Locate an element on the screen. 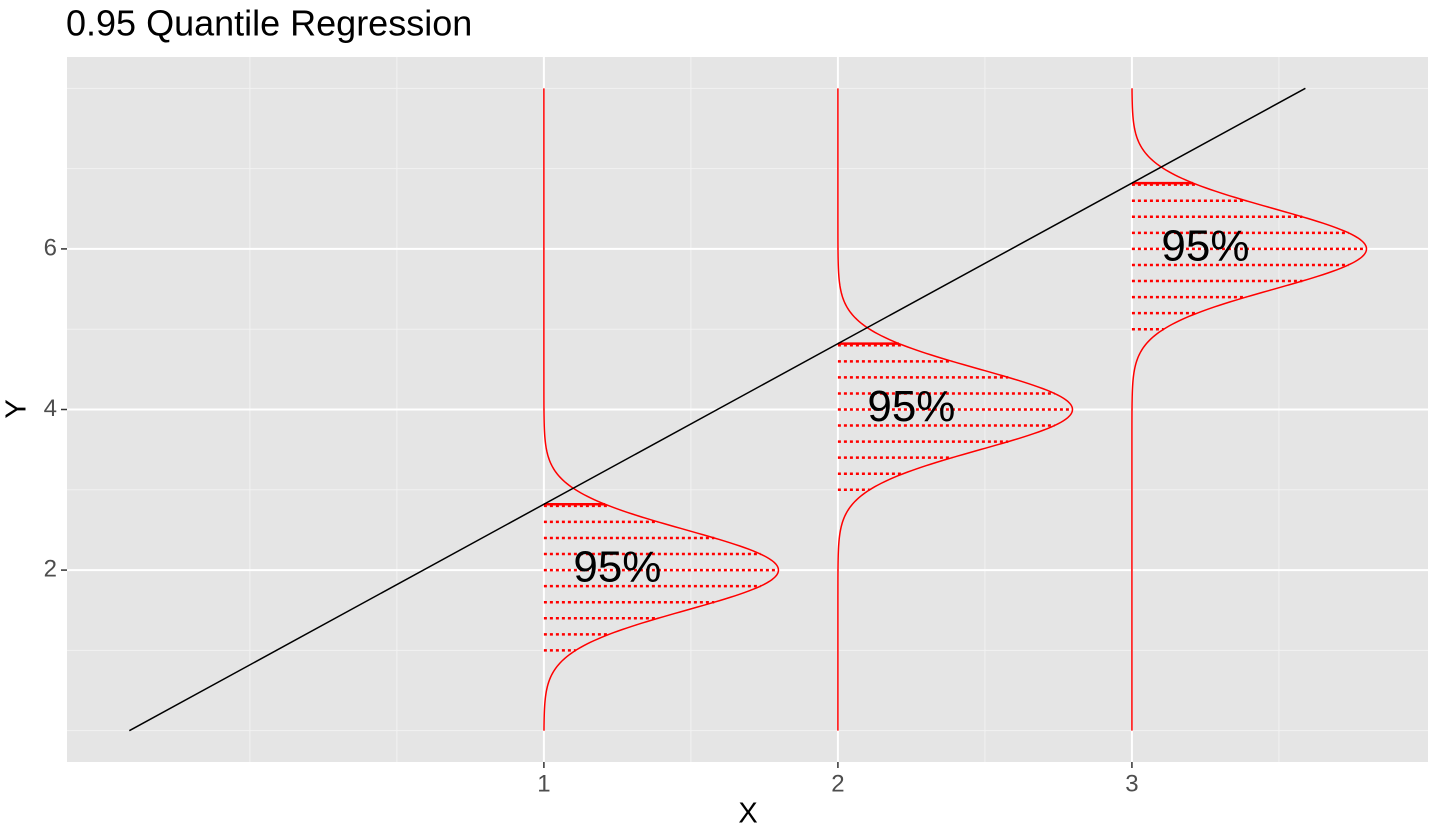 The height and width of the screenshot is (840, 1440). x-tick-label: 2 is located at coordinates (837, 783).